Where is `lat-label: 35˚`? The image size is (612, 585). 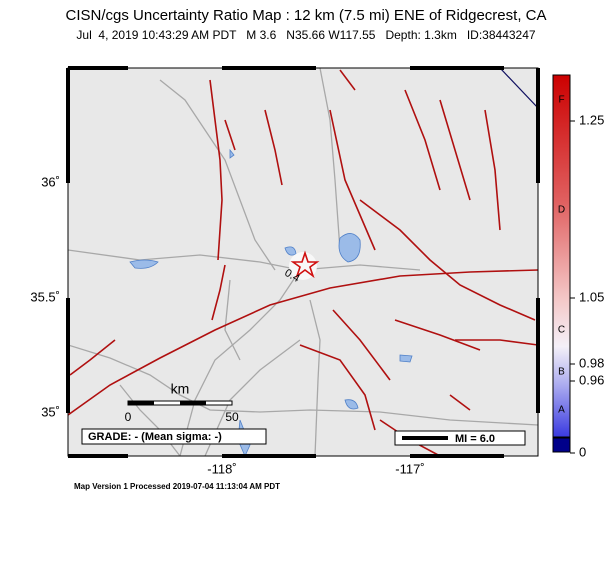 lat-label: 35˚ is located at coordinates (50, 411).